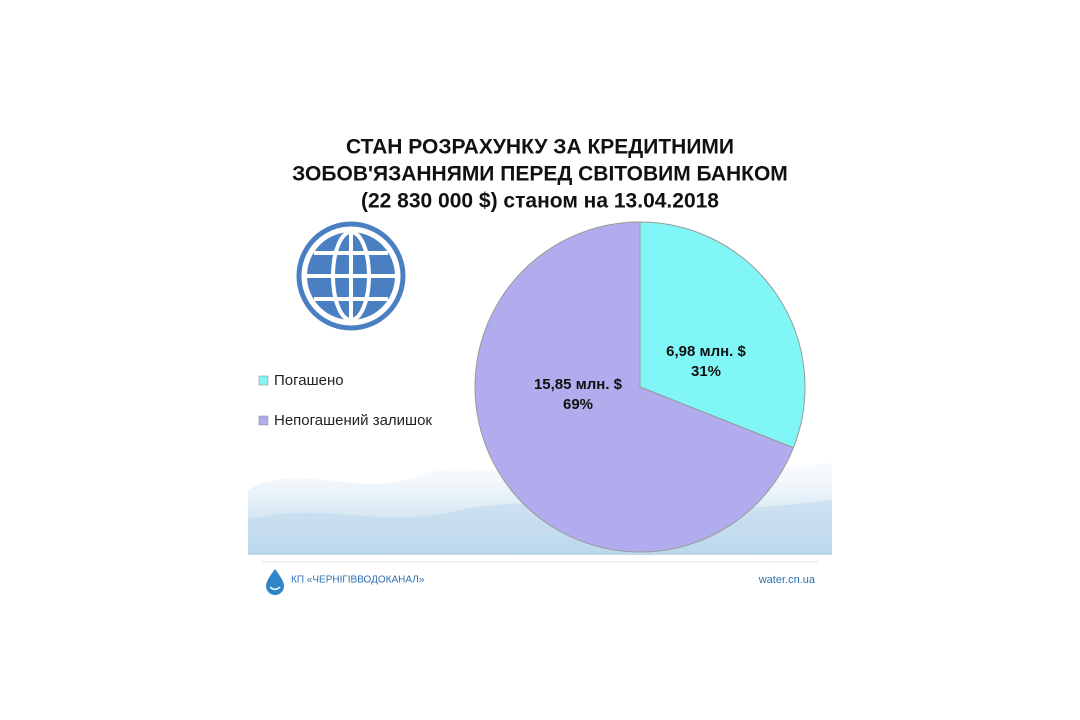 This screenshot has width=1080, height=720. Describe the element at coordinates (540, 201) in the screenshot. I see `title-line: (22 830 000 $) станом на 13.04.2018` at that location.